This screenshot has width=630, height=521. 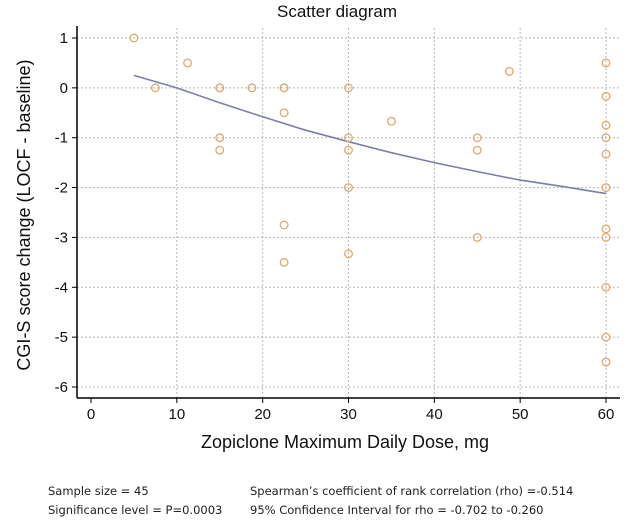 I want to click on significance-text: Significance level = P=0.0003, so click(x=135, y=510).